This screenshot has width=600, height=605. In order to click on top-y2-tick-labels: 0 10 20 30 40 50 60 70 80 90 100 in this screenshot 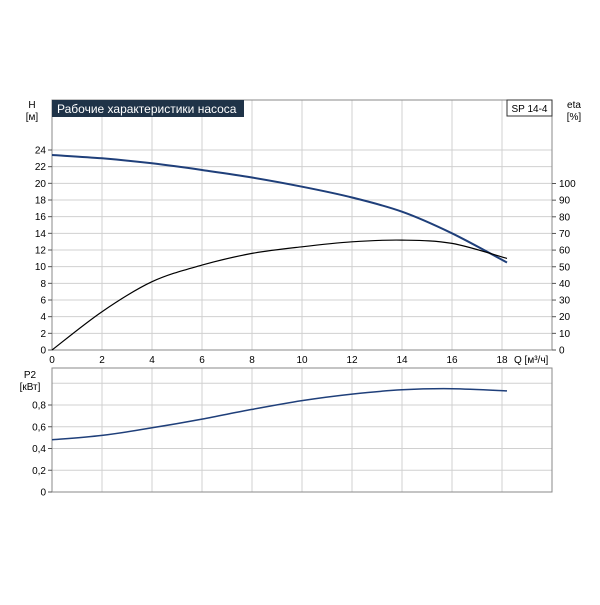, I will do `click(564, 268)`.